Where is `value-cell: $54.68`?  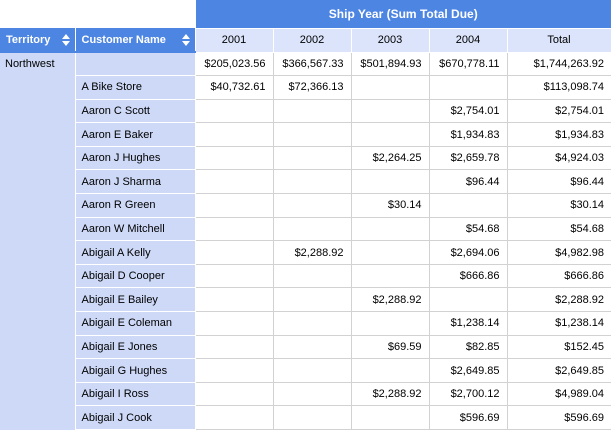 value-cell: $54.68 is located at coordinates (559, 229).